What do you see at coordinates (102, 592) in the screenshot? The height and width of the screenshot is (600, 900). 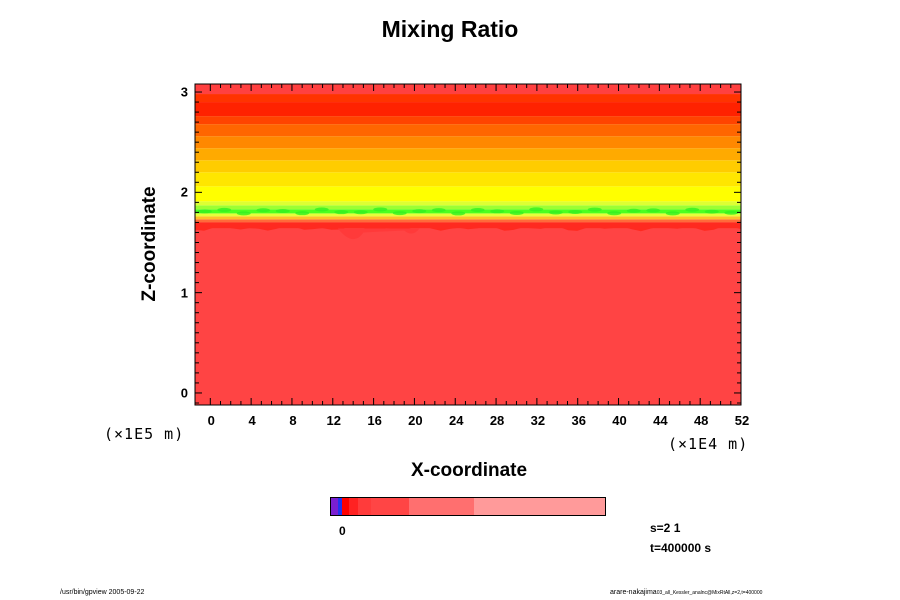 I see `footer-left: /usr/bin/gpview 2005-09-22` at bounding box center [102, 592].